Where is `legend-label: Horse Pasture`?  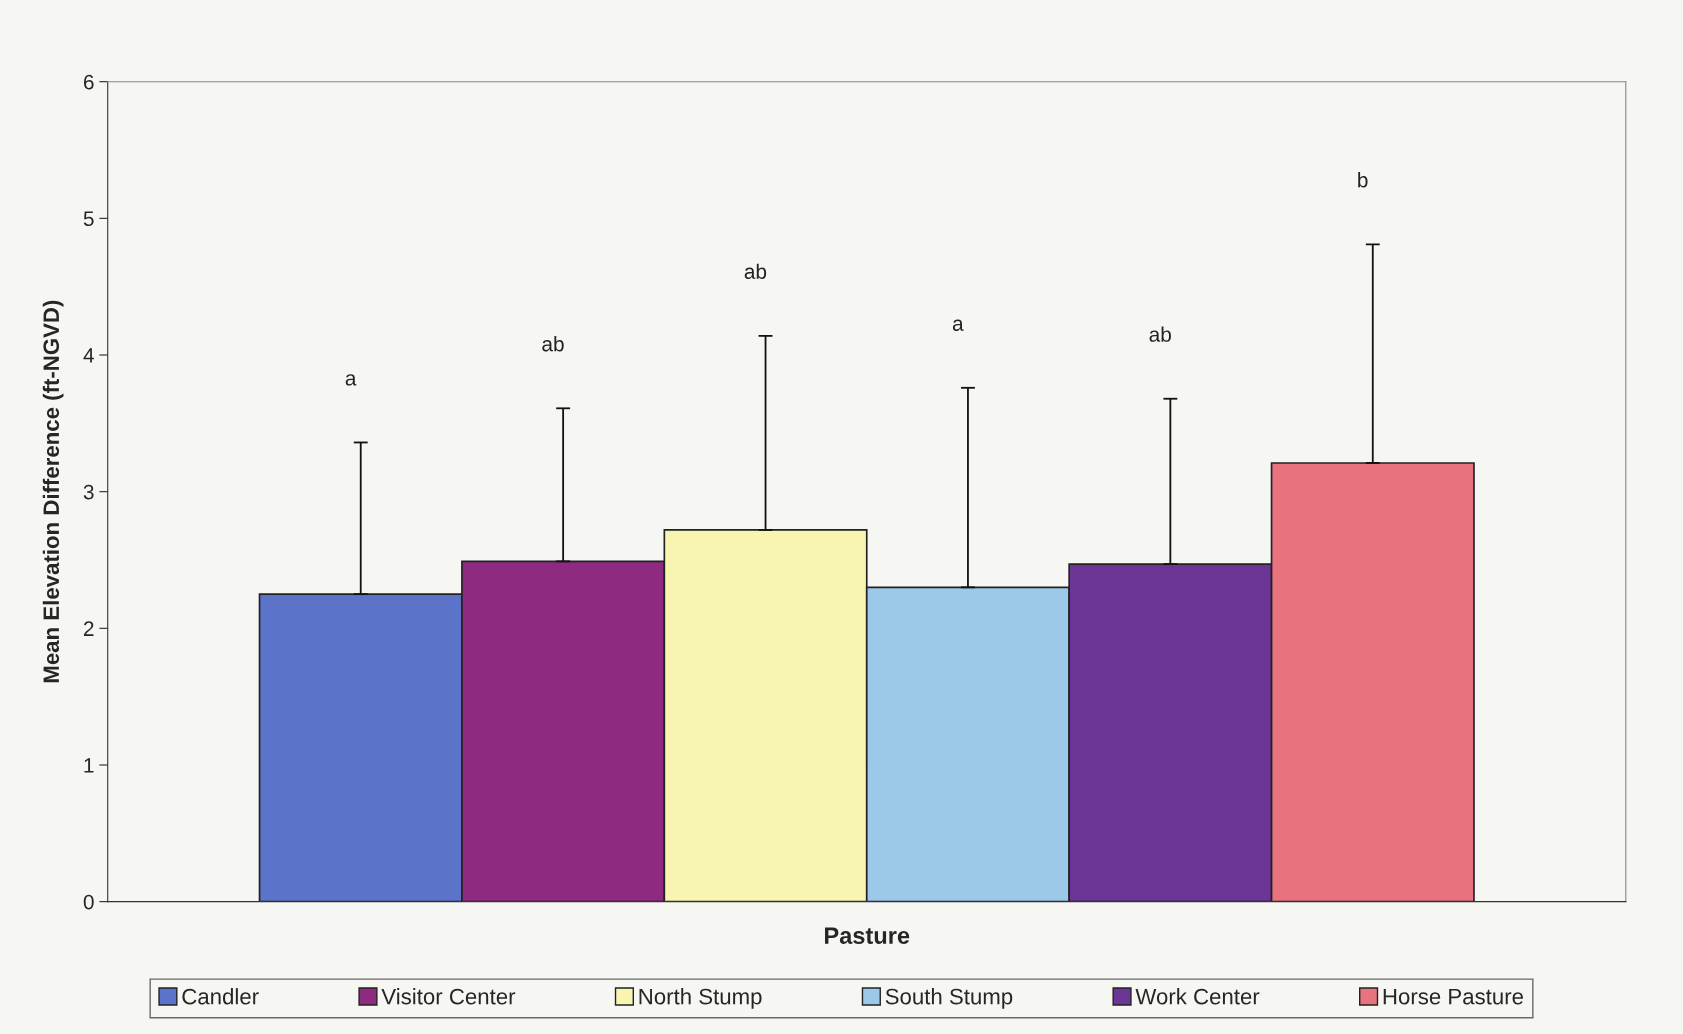 legend-label: Horse Pasture is located at coordinates (1453, 996).